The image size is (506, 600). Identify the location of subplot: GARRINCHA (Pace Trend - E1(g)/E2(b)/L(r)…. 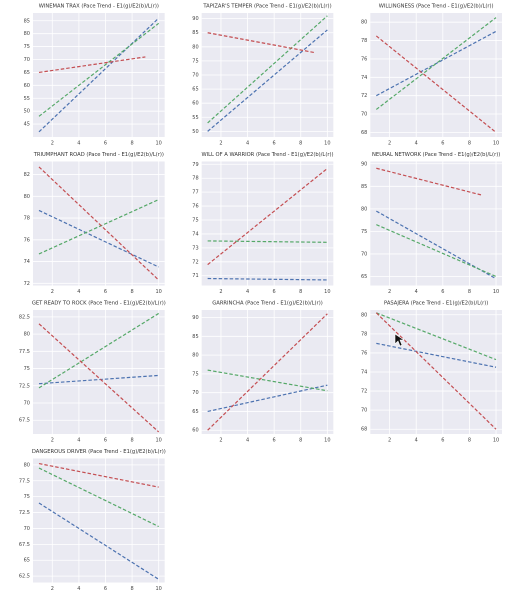
(263, 372).